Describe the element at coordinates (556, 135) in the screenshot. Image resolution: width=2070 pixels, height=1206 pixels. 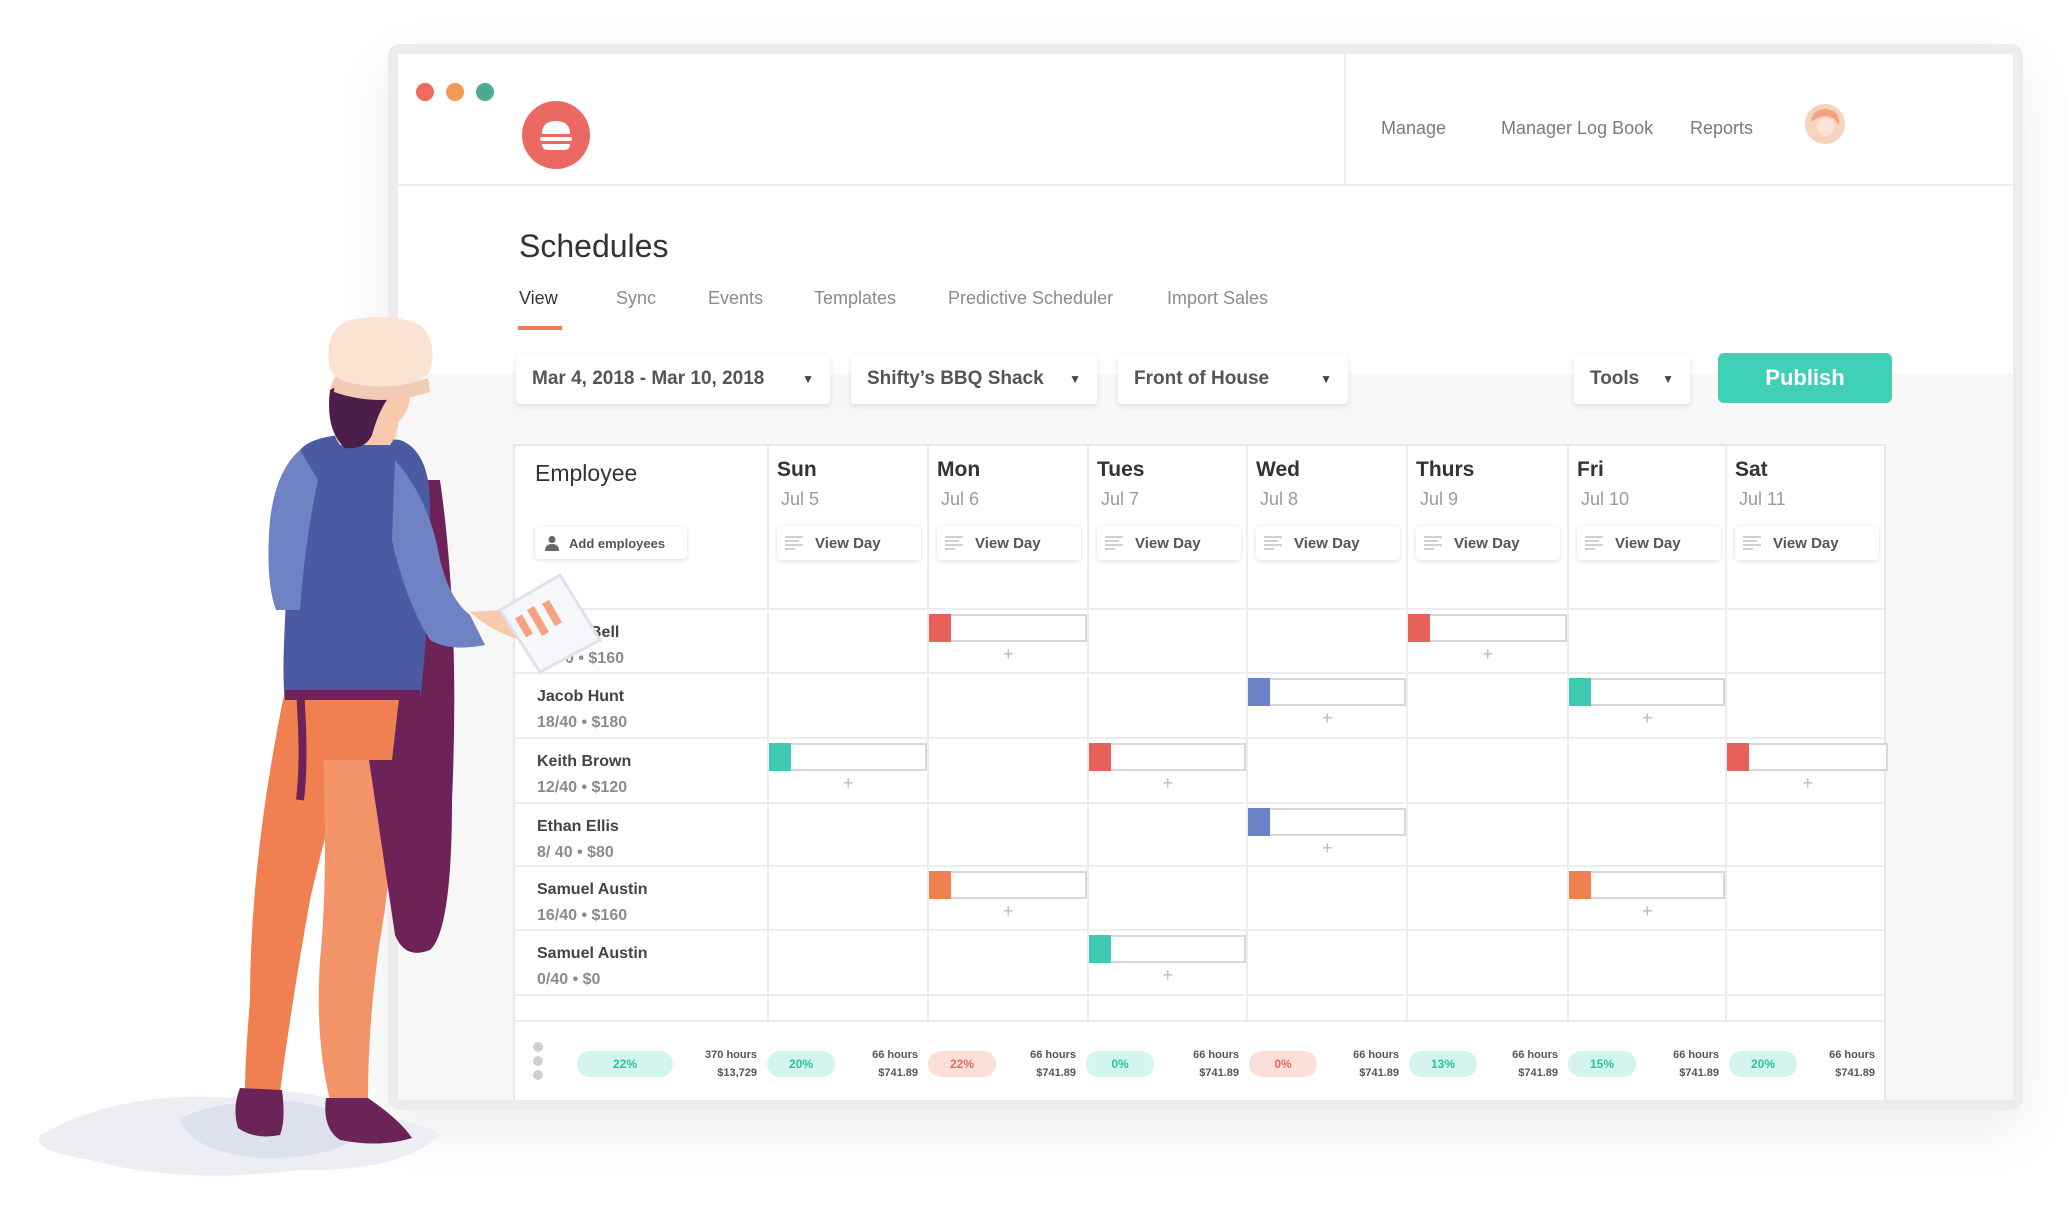
I see `burger-logo-icon` at that location.